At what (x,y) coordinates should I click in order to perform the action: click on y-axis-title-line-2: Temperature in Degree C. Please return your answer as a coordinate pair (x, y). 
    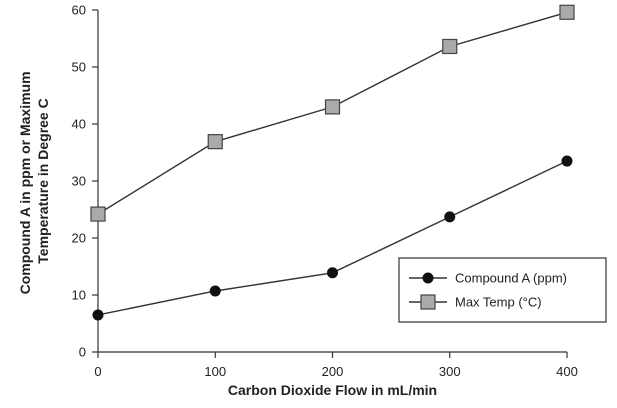
    Looking at the image, I should click on (43, 180).